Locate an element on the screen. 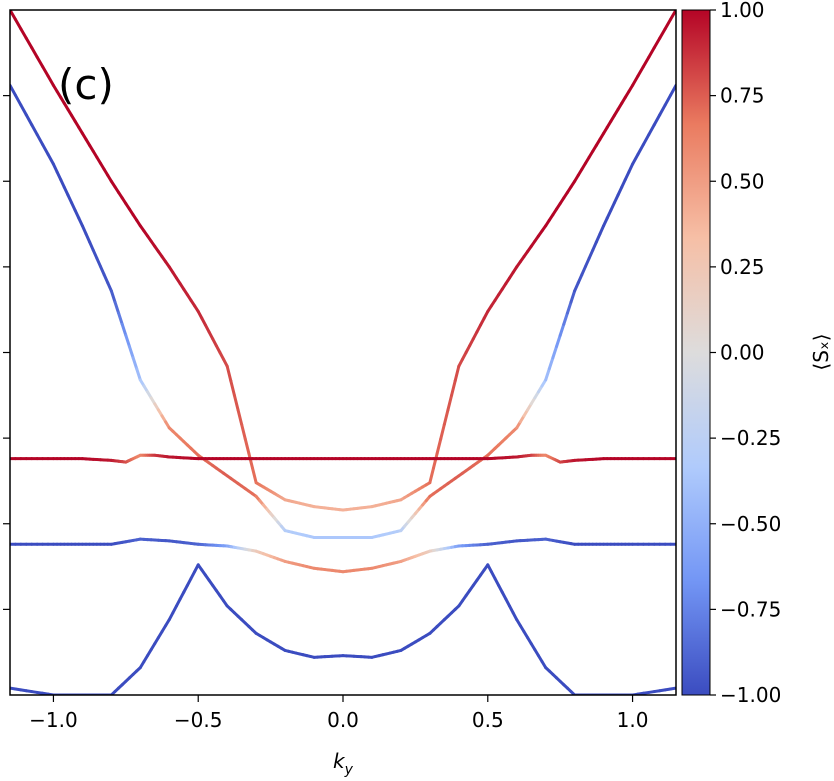 Image resolution: width=834 pixels, height=781 pixels. colorbar-tick-label: −0.25 is located at coordinates (750, 438).